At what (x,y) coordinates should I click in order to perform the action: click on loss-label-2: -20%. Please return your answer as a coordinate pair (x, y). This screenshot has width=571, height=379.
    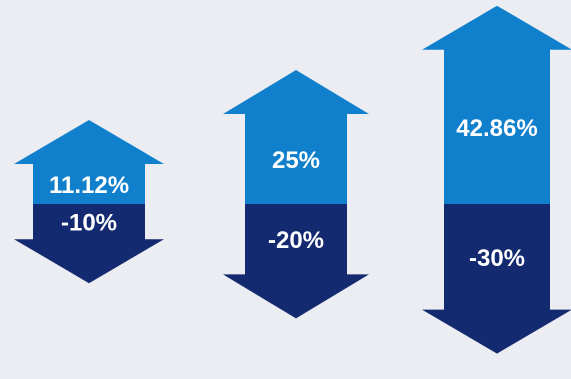
    Looking at the image, I should click on (296, 240).